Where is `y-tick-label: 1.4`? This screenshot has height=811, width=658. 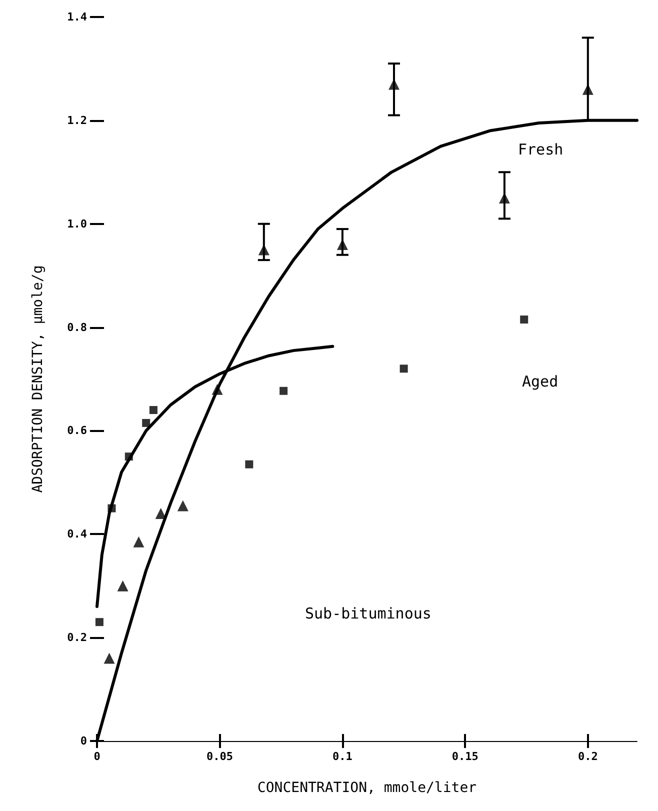
y-tick-label: 1.4 is located at coordinates (77, 17).